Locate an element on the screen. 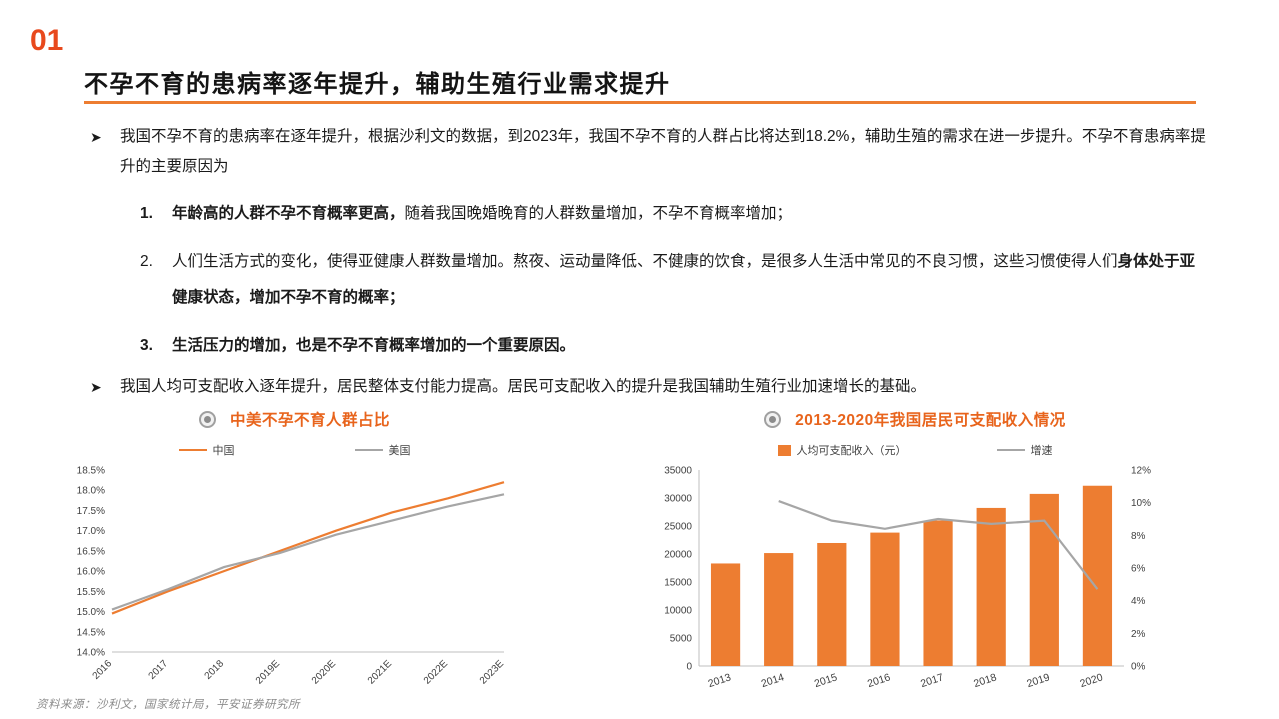  chart1-legend: 中国 美国 is located at coordinates (294, 450).